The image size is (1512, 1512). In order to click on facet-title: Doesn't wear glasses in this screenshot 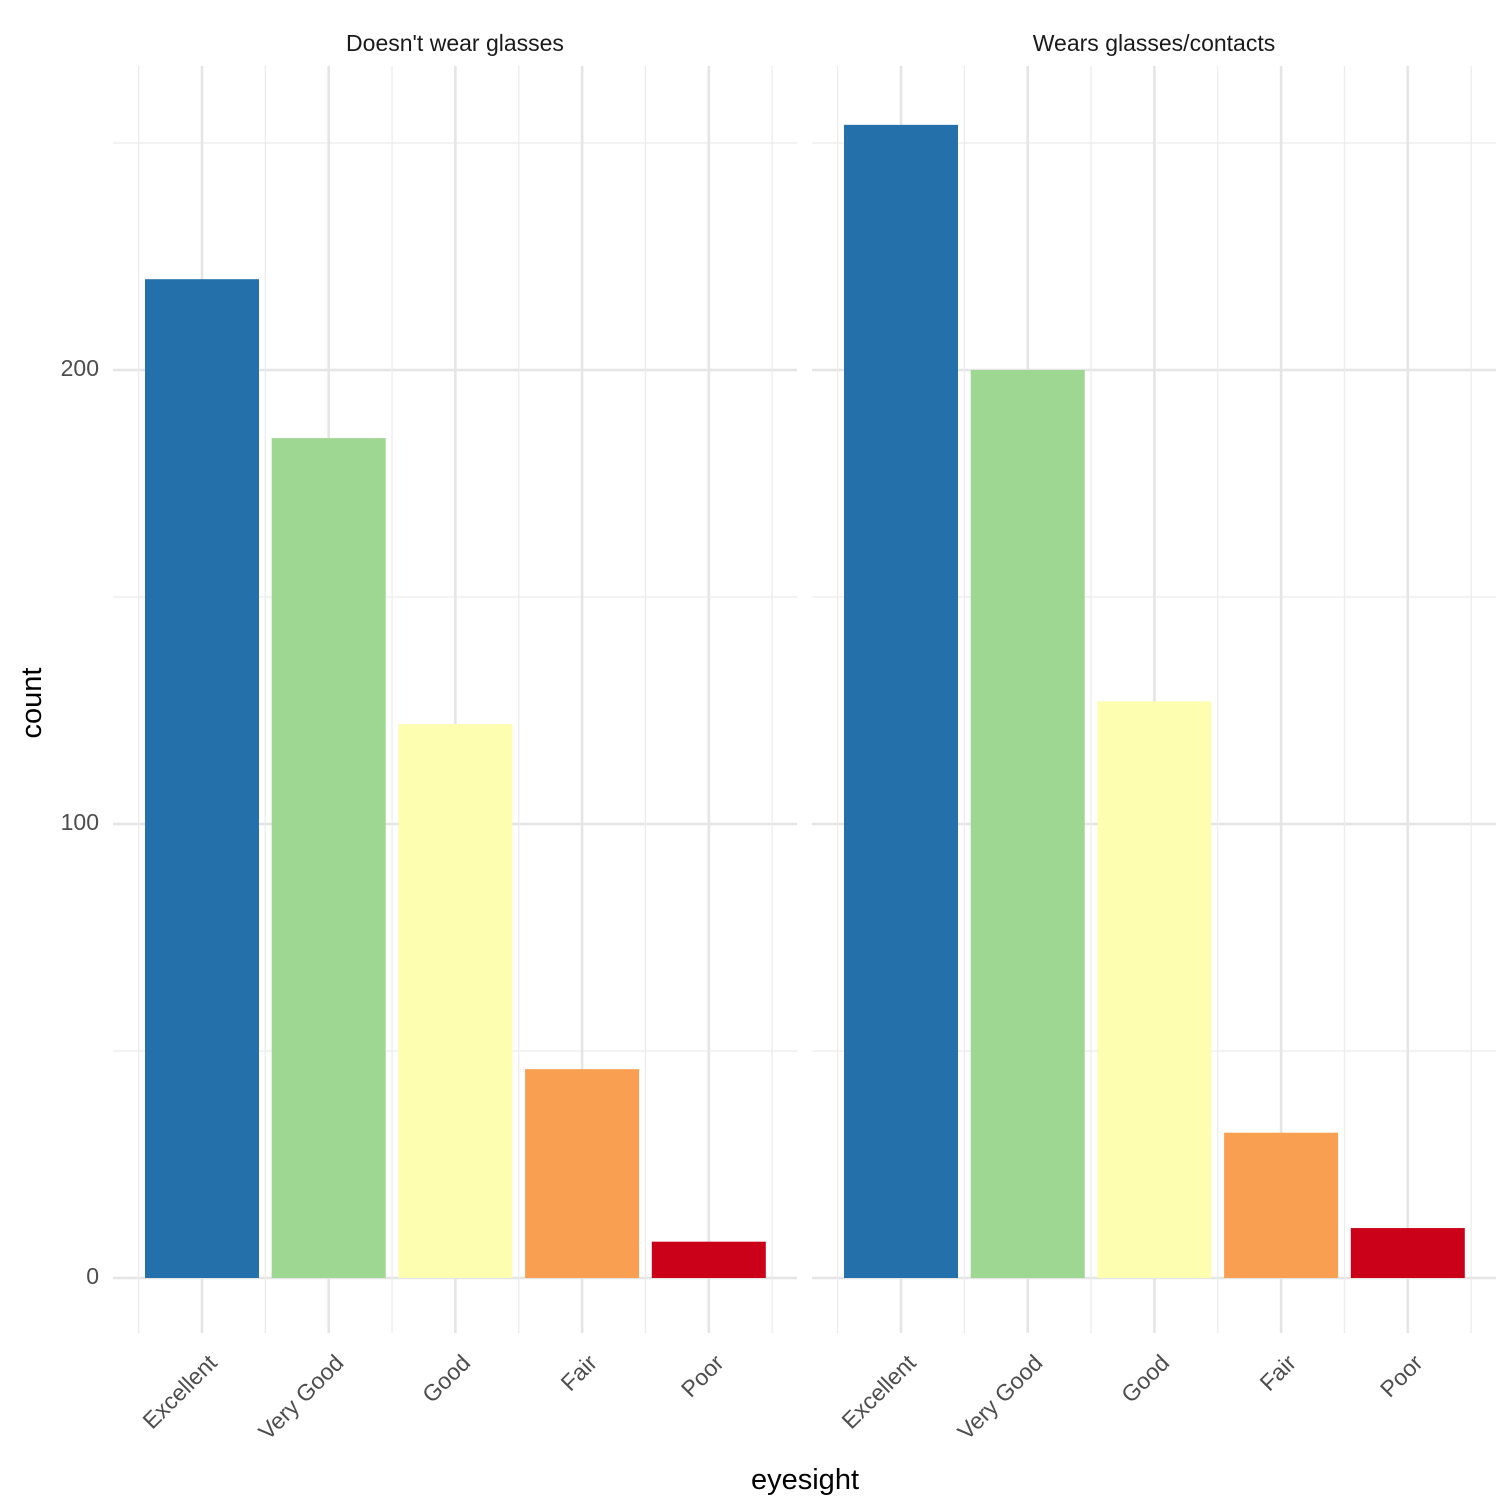, I will do `click(455, 43)`.